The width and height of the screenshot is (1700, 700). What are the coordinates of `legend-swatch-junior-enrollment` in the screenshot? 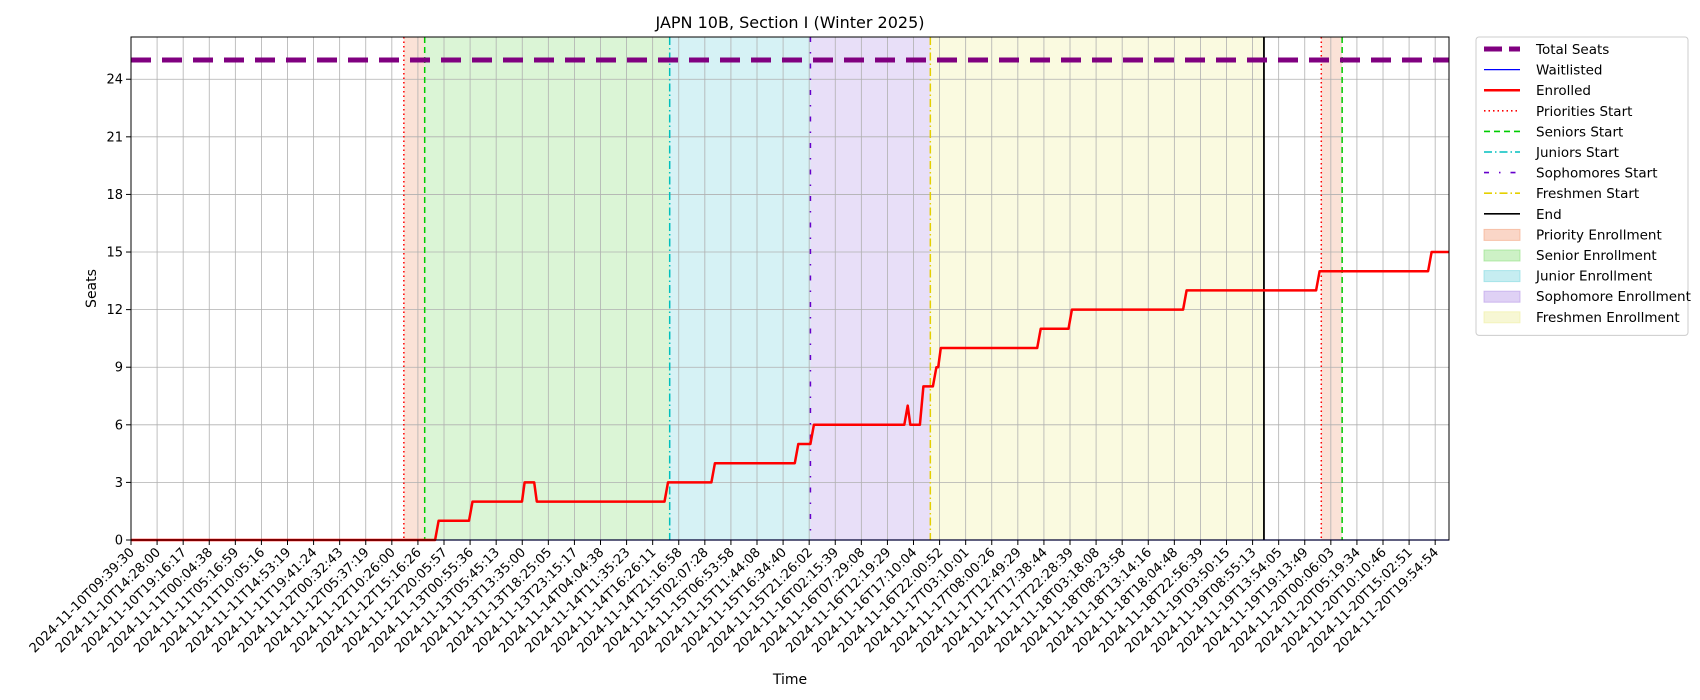 It's located at (1502, 276).